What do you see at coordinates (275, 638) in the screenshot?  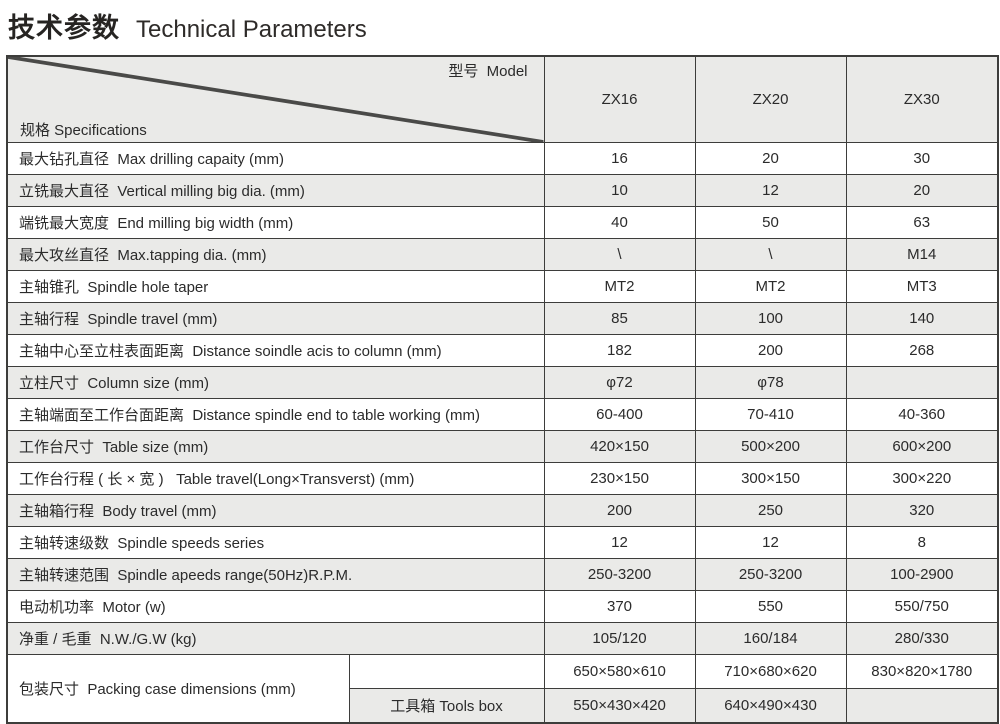 I see `row-label: 净重 / 毛重 N.W./G.W (kg)` at bounding box center [275, 638].